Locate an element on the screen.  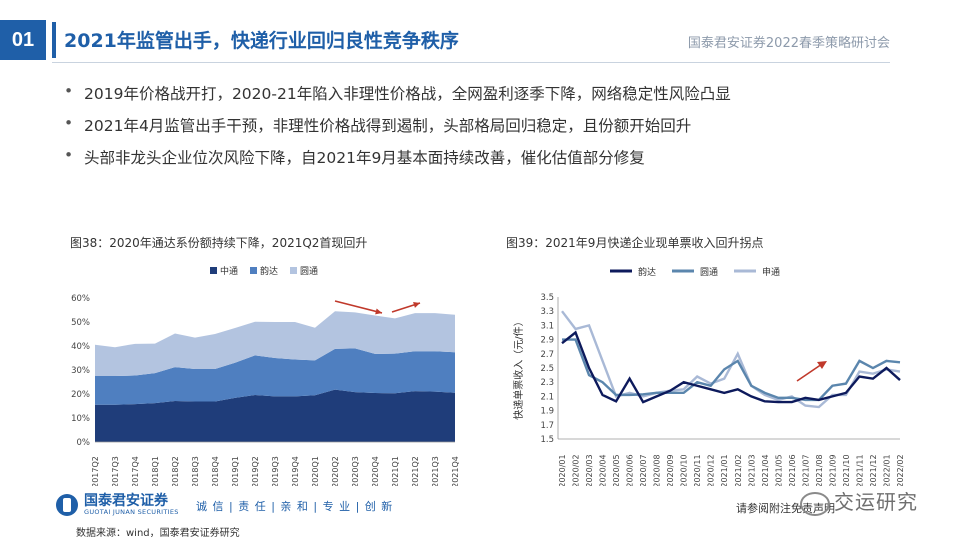
x-tick-label: 2018Q4 is located at coordinates (215, 471).